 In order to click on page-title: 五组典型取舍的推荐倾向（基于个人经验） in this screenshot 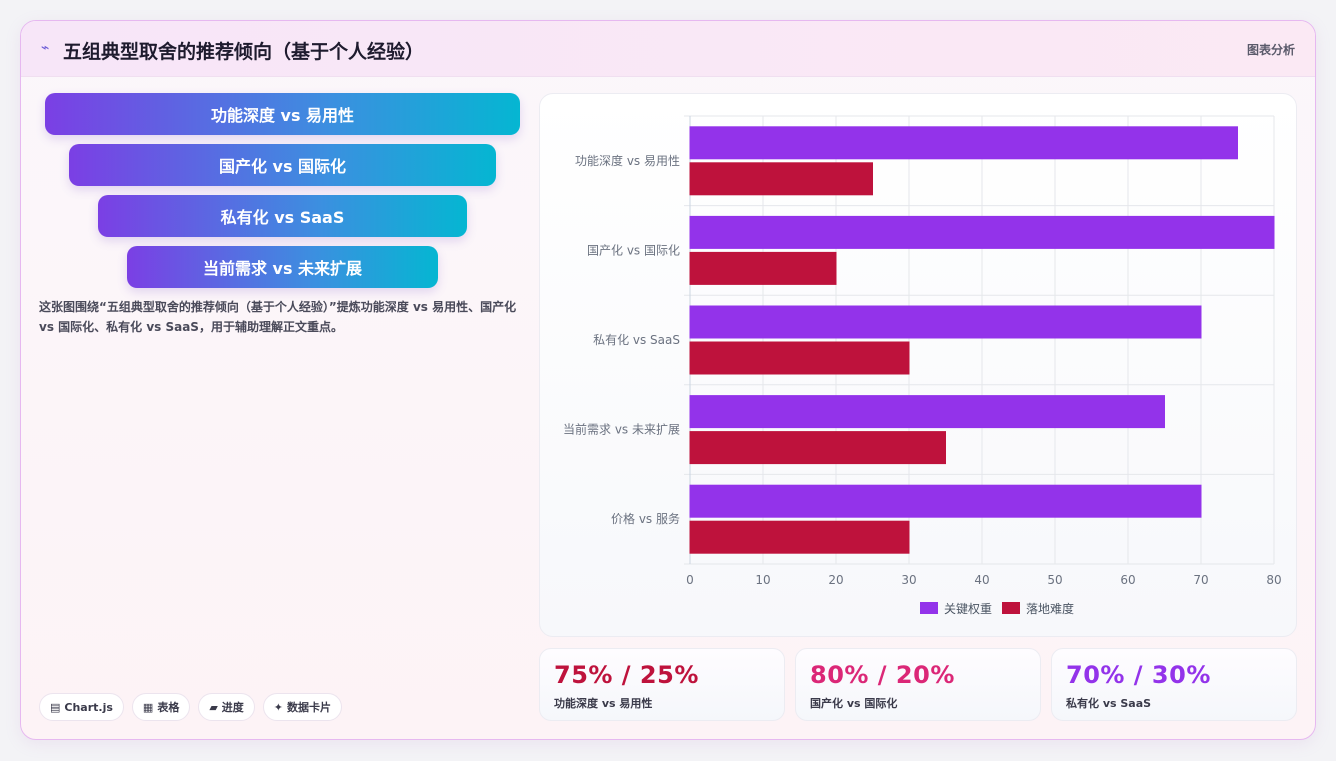, I will do `click(244, 52)`.